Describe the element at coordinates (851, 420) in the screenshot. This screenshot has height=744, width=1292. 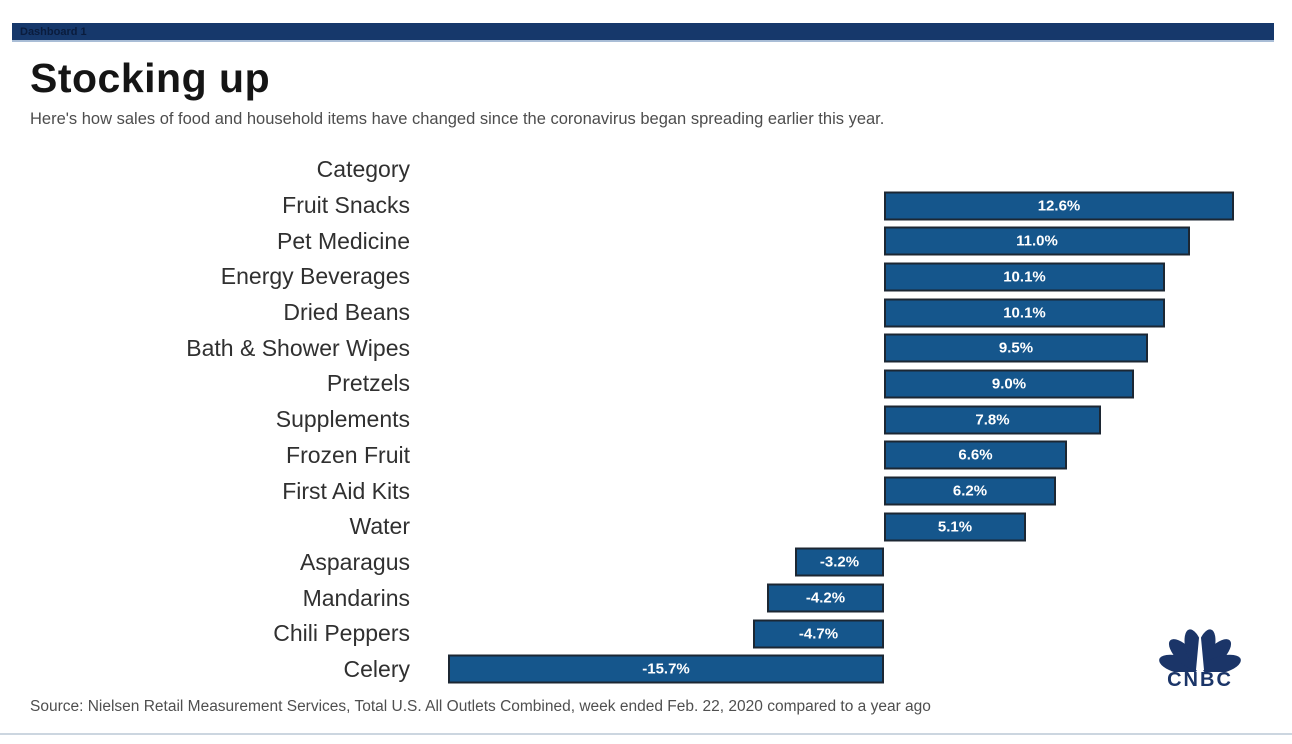
I see `plot-area: 7.8%` at that location.